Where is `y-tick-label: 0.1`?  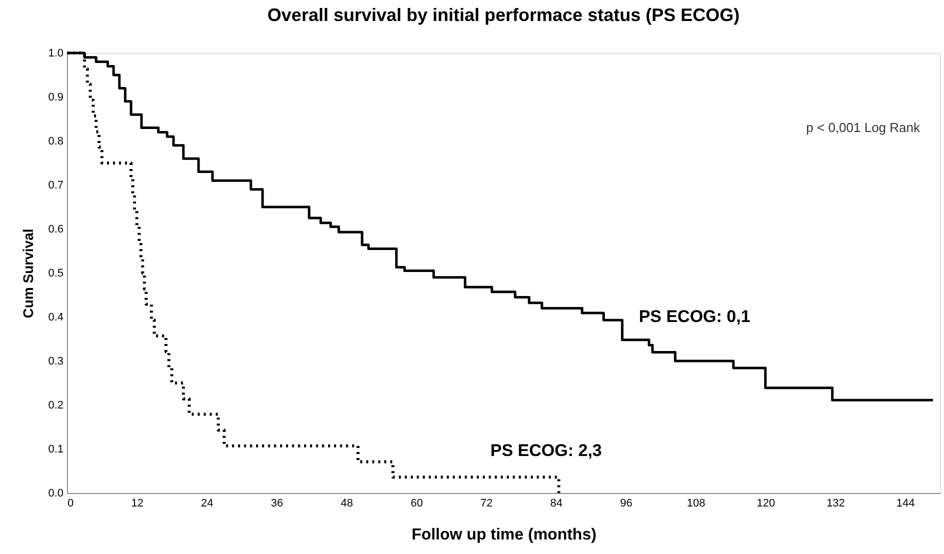 y-tick-label: 0.1 is located at coordinates (56, 450).